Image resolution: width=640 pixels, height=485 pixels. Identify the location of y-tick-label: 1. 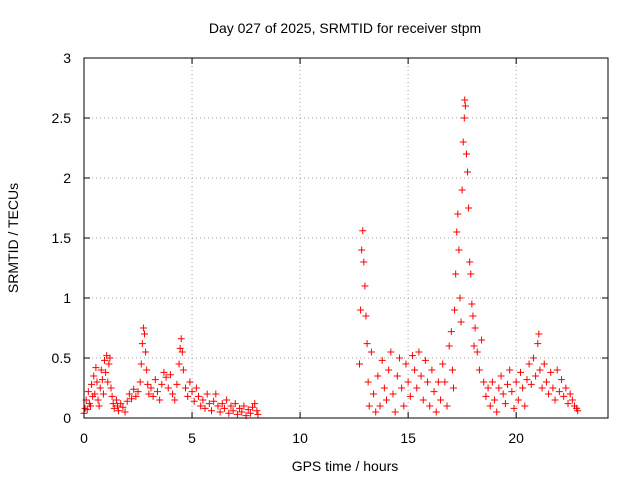
(67, 298).